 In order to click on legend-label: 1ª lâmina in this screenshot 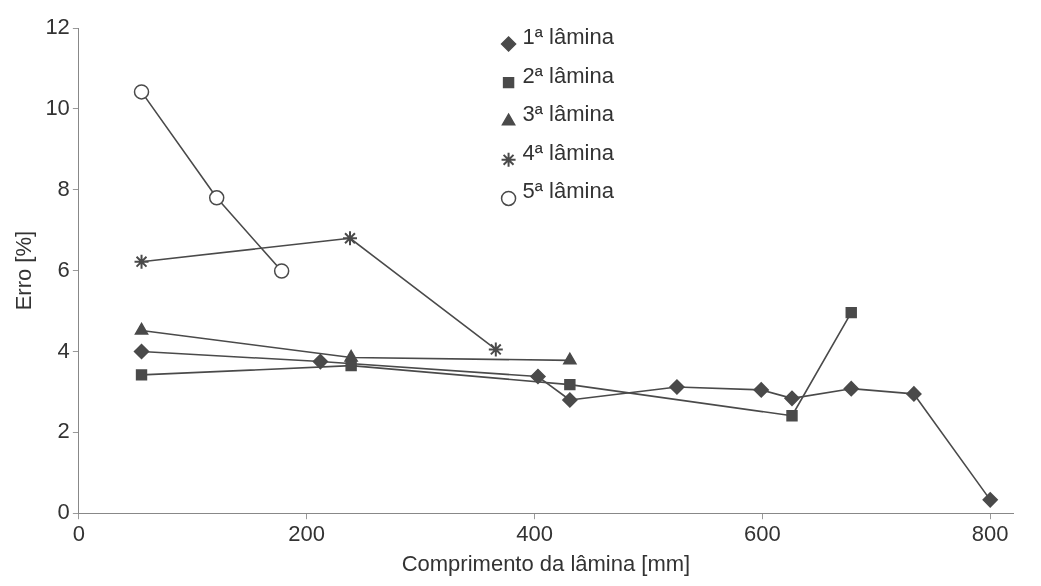, I will do `click(568, 37)`.